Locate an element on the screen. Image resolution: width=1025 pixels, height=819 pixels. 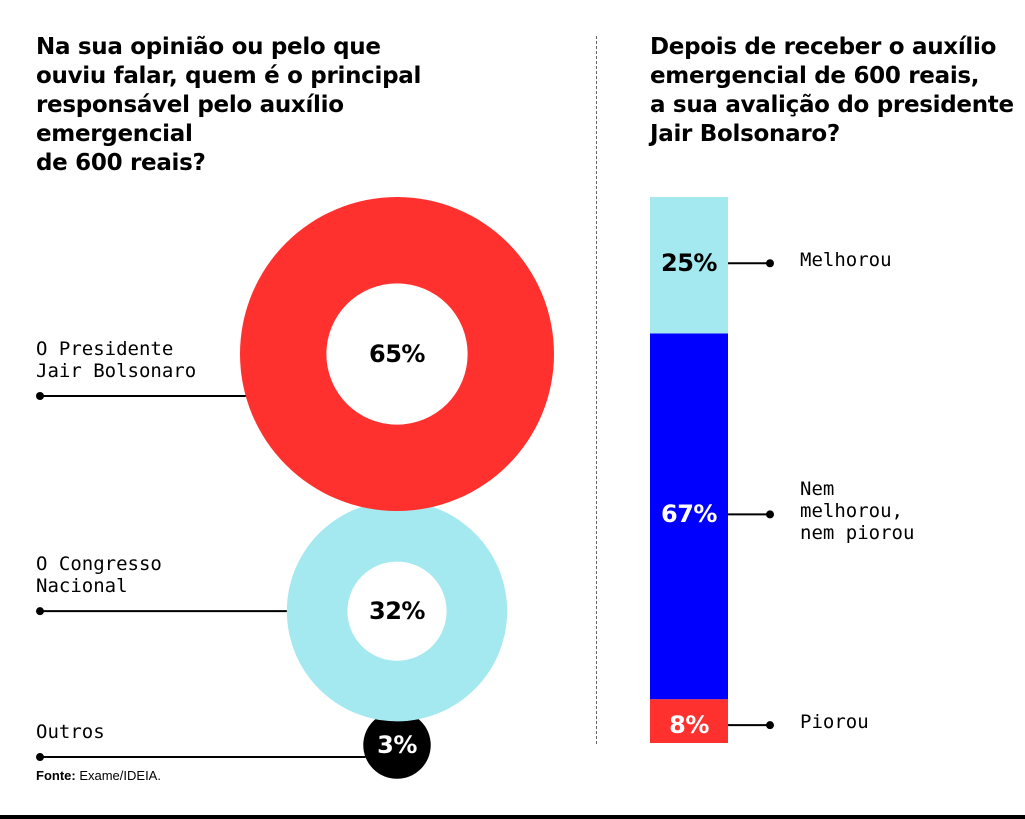
bar-category-label-1: Nem melhorou, nem piorou is located at coordinates (857, 511).